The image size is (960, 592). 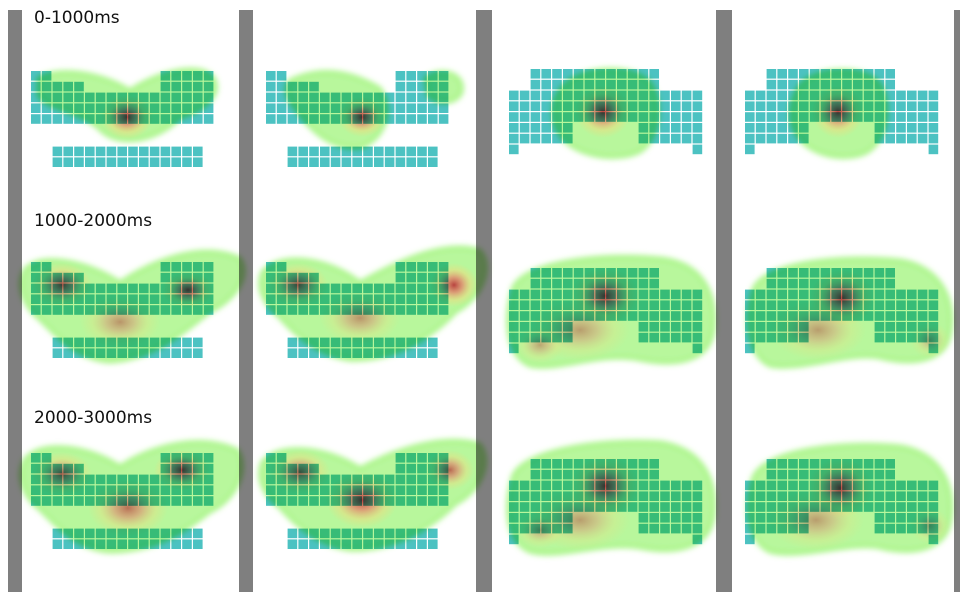 I want to click on row-label-0-1000ms: 0-1000ms, so click(x=77, y=18).